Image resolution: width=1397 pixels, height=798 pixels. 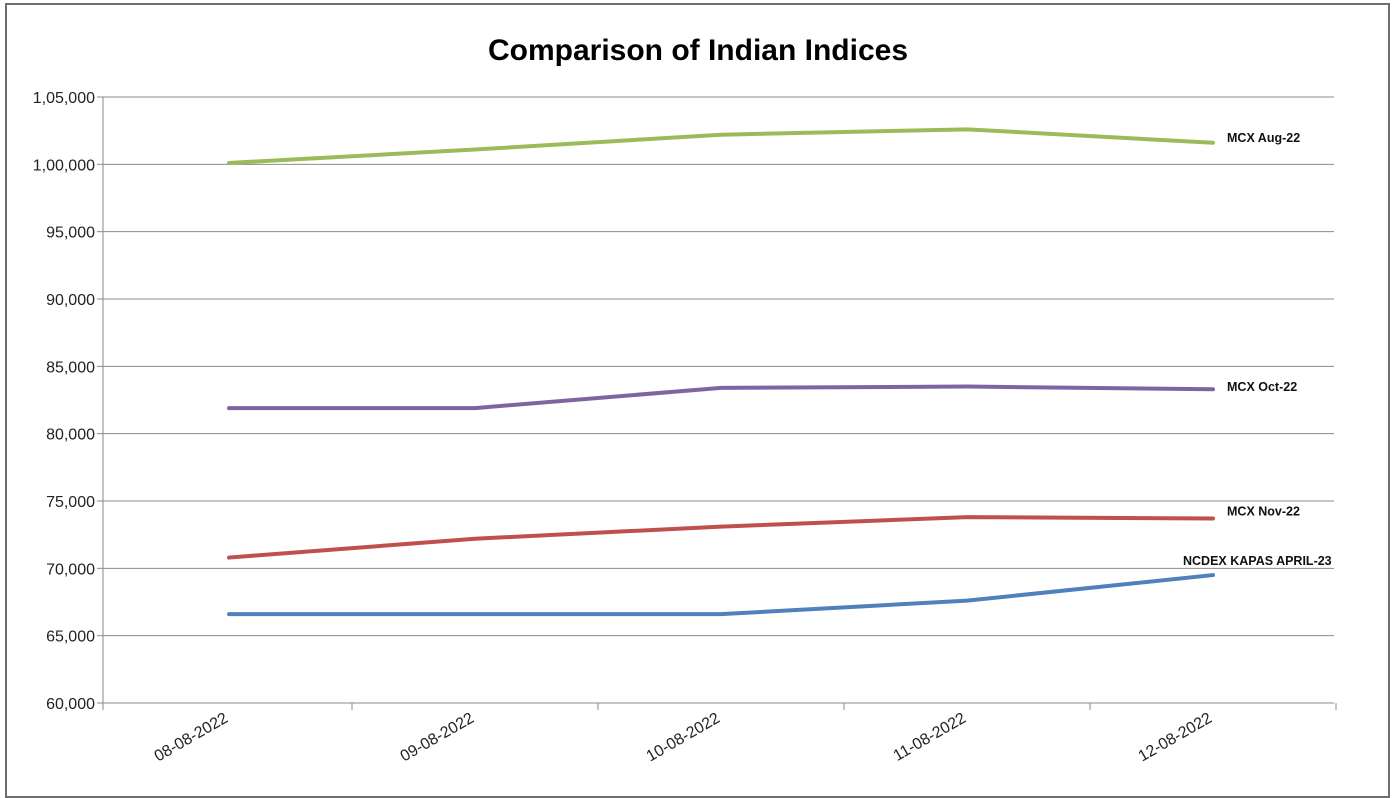 What do you see at coordinates (1263, 512) in the screenshot?
I see `series-label: MCX Nov-22` at bounding box center [1263, 512].